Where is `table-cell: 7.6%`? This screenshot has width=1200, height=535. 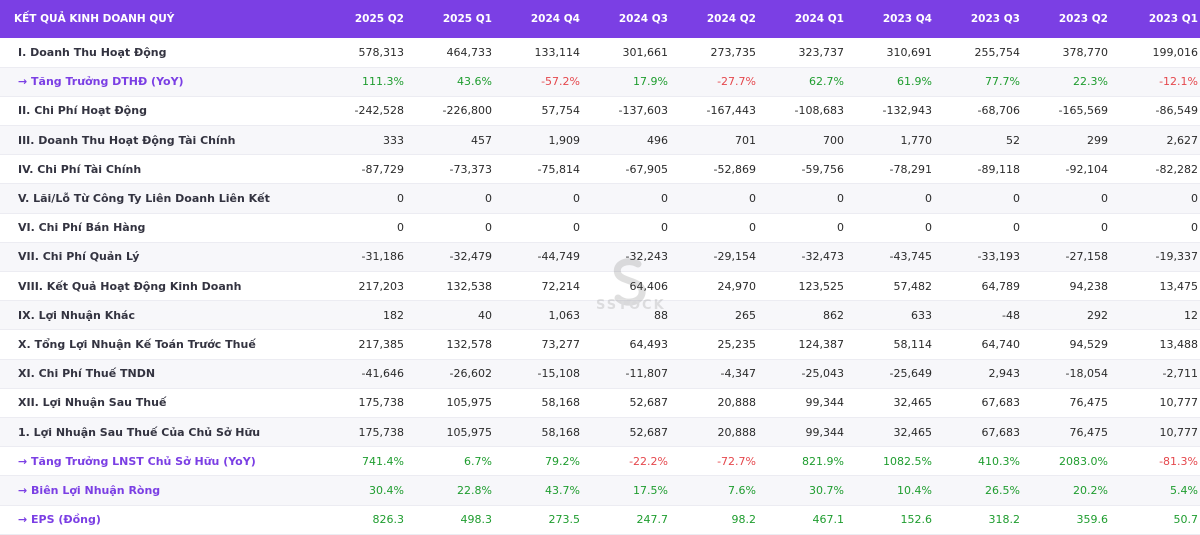 table-cell: 7.6% is located at coordinates (742, 490).